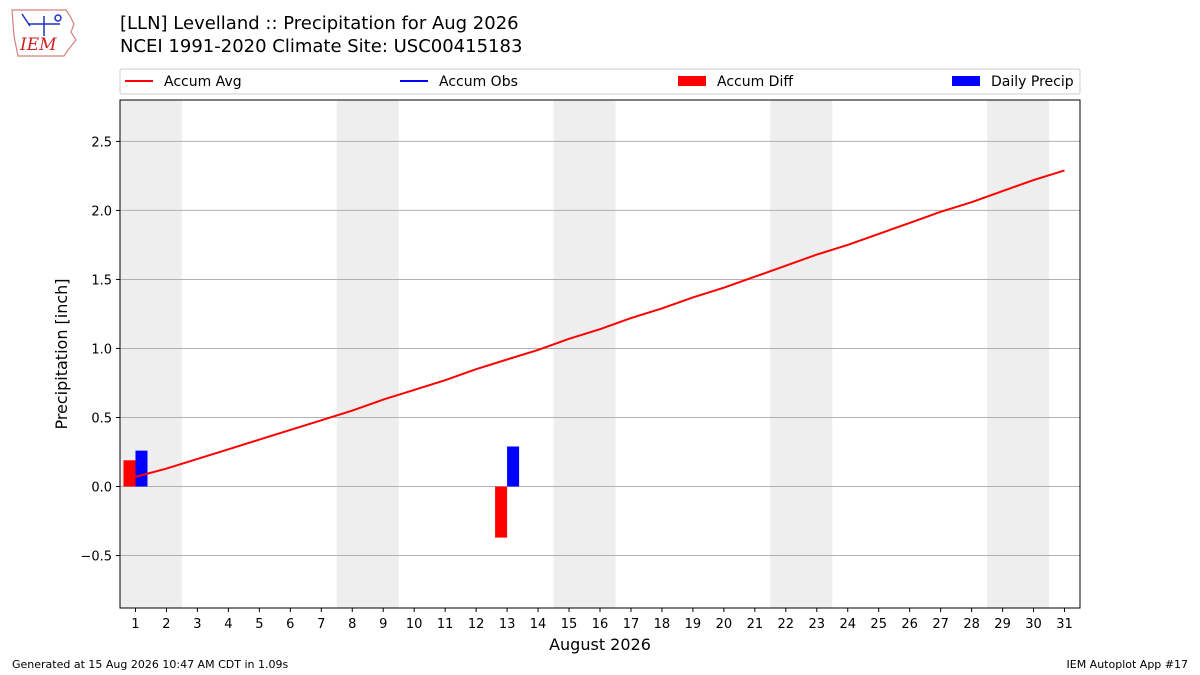 This screenshot has width=1200, height=675. What do you see at coordinates (507, 624) in the screenshot?
I see `x-tick-label: 13` at bounding box center [507, 624].